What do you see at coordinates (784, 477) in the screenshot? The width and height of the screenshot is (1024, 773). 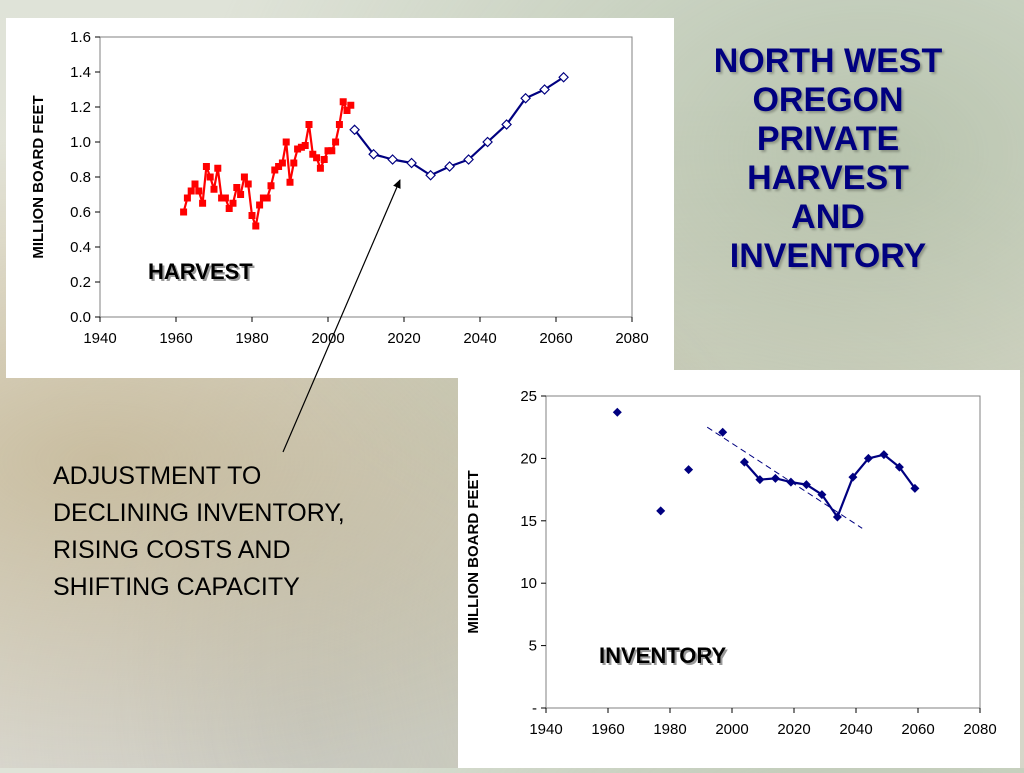 I see `trendline` at bounding box center [784, 477].